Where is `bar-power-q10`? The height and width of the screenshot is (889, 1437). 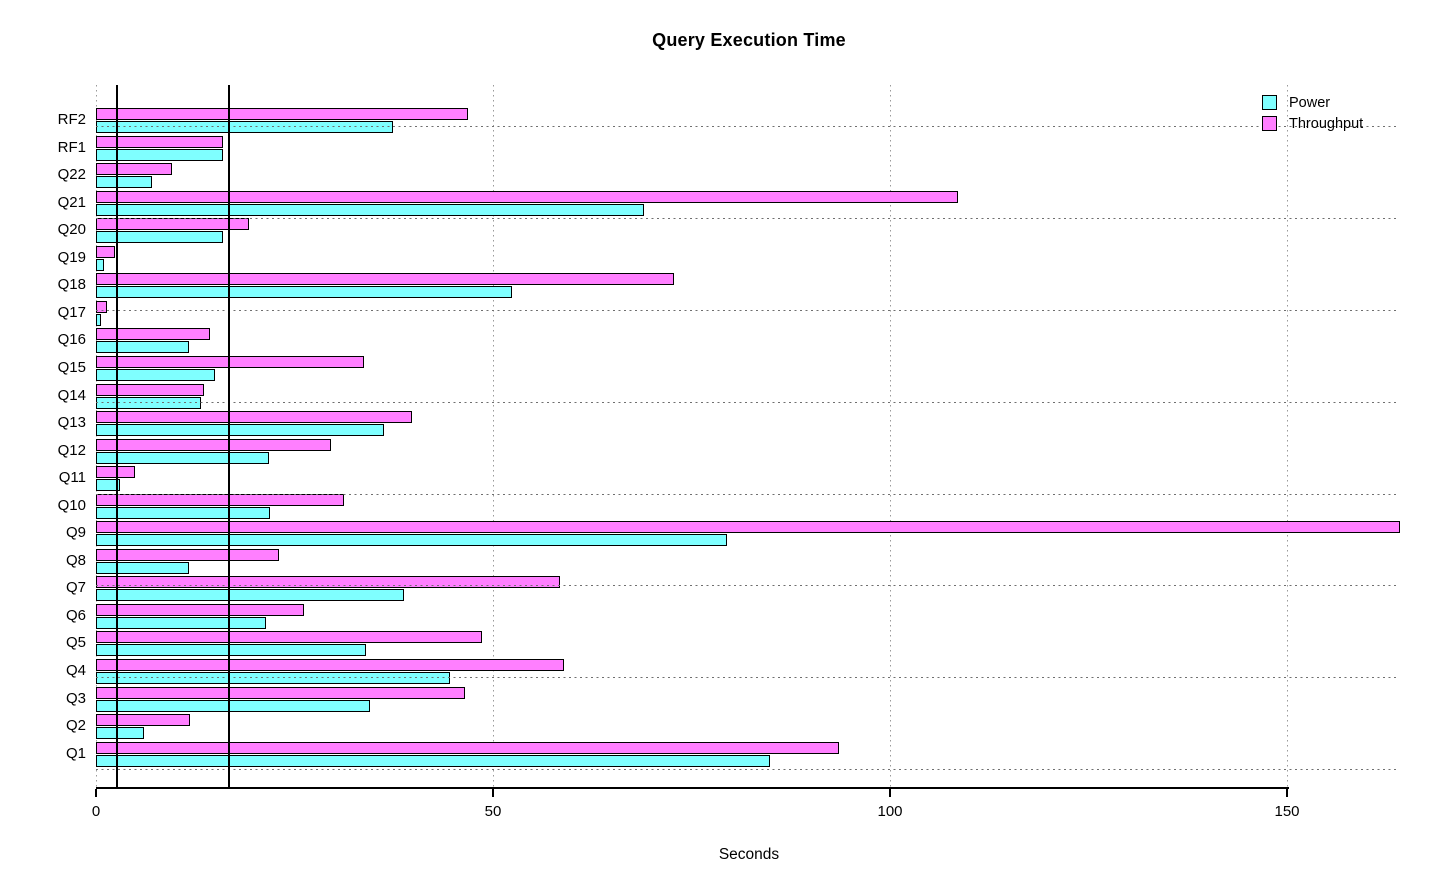 bar-power-q10 is located at coordinates (183, 512).